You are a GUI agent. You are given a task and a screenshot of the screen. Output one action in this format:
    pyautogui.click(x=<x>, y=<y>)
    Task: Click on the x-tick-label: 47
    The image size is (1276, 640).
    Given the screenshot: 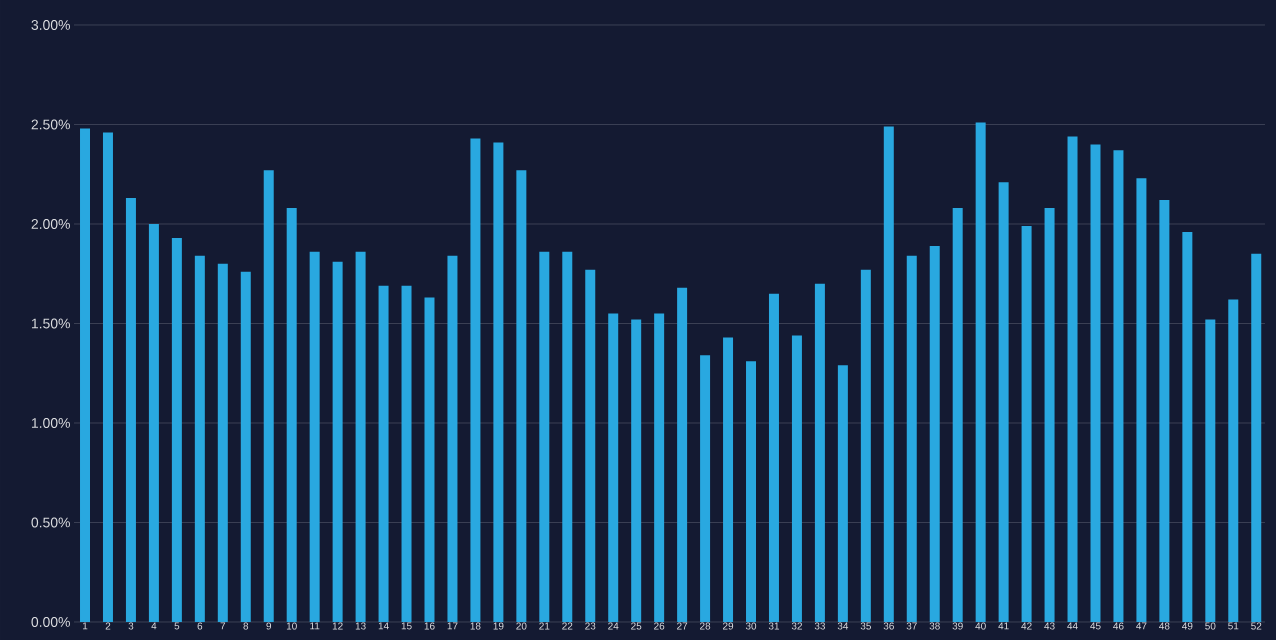 What is the action you would take?
    pyautogui.click(x=1141, y=626)
    